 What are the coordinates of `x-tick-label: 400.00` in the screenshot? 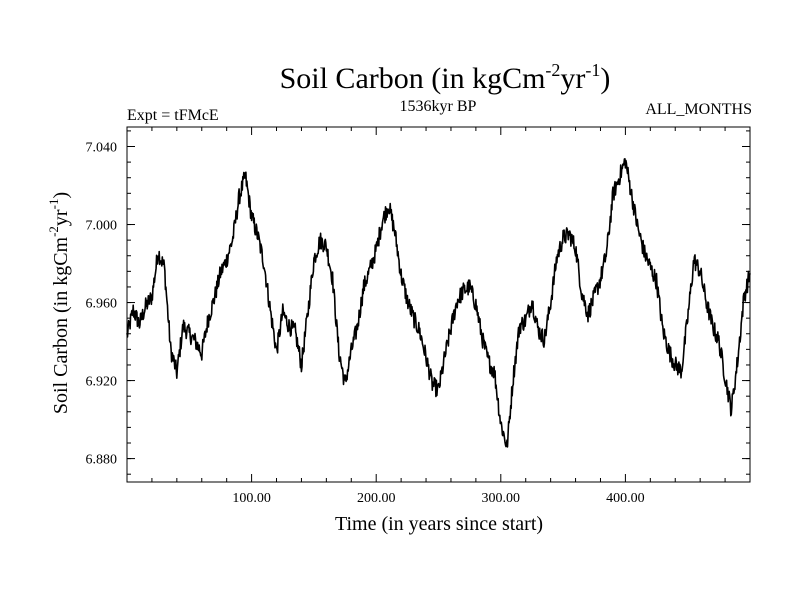 It's located at (625, 498).